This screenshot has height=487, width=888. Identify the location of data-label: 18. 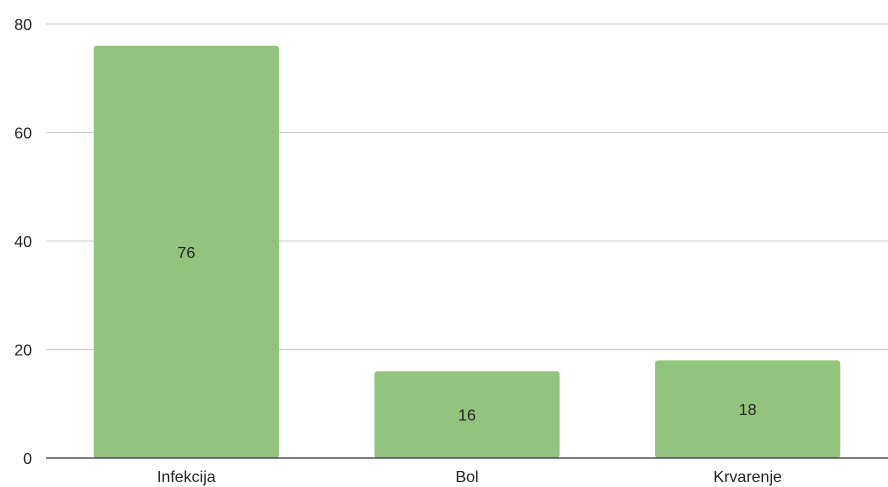
(748, 410).